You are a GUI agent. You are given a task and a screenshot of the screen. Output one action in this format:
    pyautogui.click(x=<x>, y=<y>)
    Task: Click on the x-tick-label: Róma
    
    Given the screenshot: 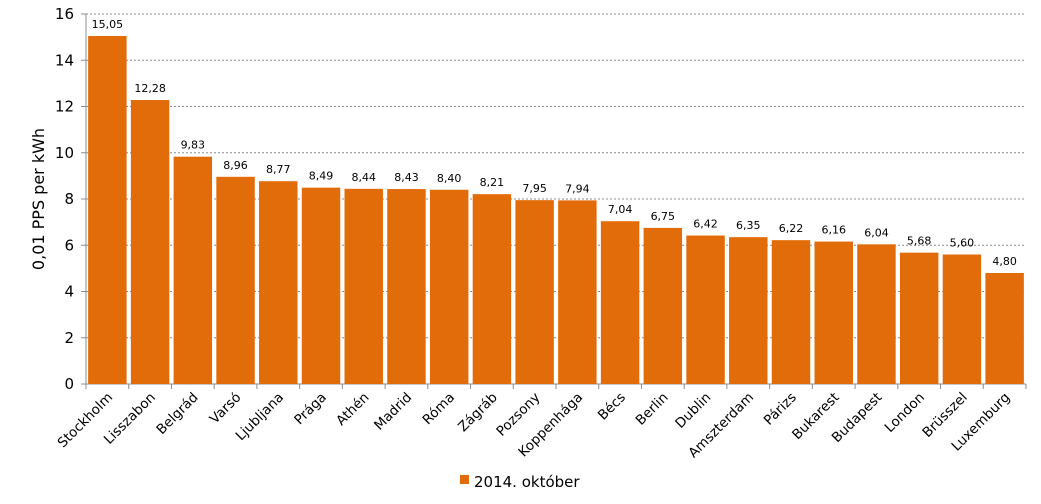 What is the action you would take?
    pyautogui.click(x=438, y=409)
    